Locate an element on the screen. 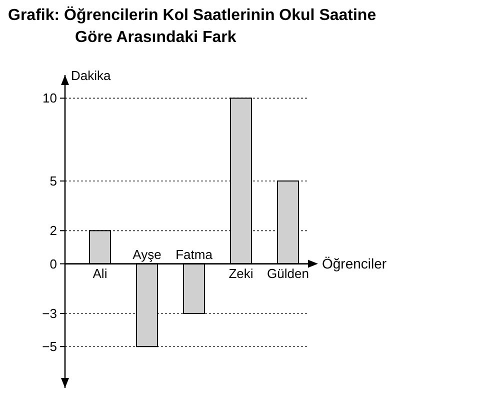  x-tick-label: Zeki is located at coordinates (241, 273).